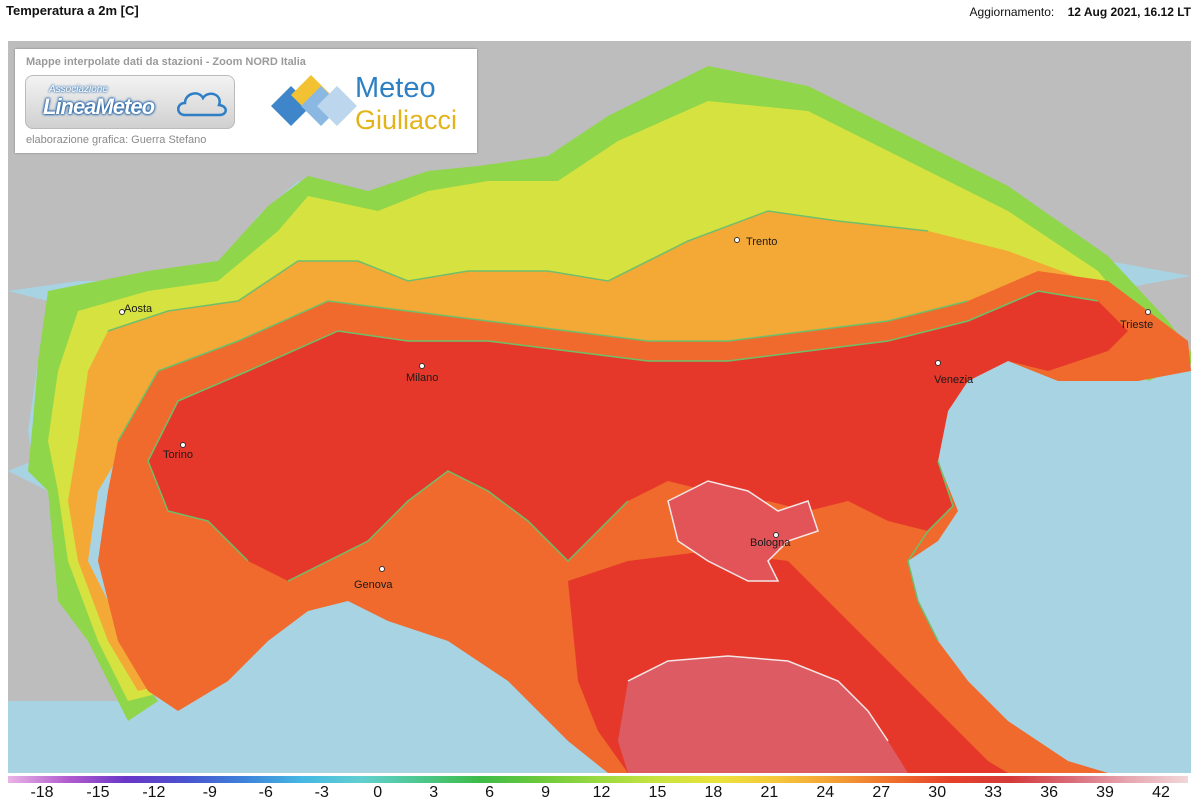 This screenshot has width=1199, height=802. I want to click on city-label-aosta: Aosta, so click(138, 309).